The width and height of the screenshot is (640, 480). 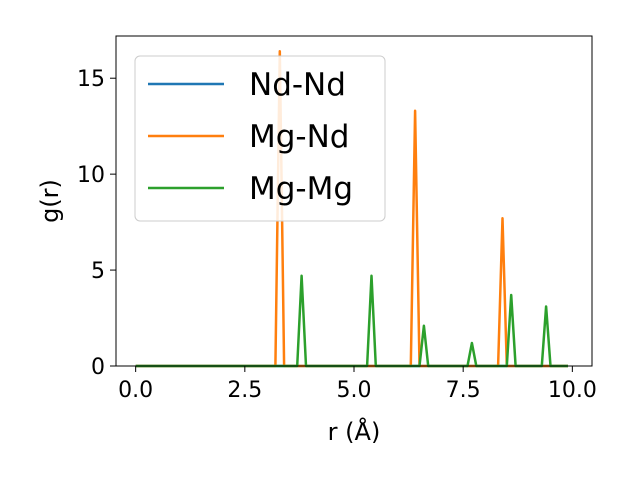 What do you see at coordinates (297, 85) in the screenshot?
I see `legend-label-0: Nd-Nd` at bounding box center [297, 85].